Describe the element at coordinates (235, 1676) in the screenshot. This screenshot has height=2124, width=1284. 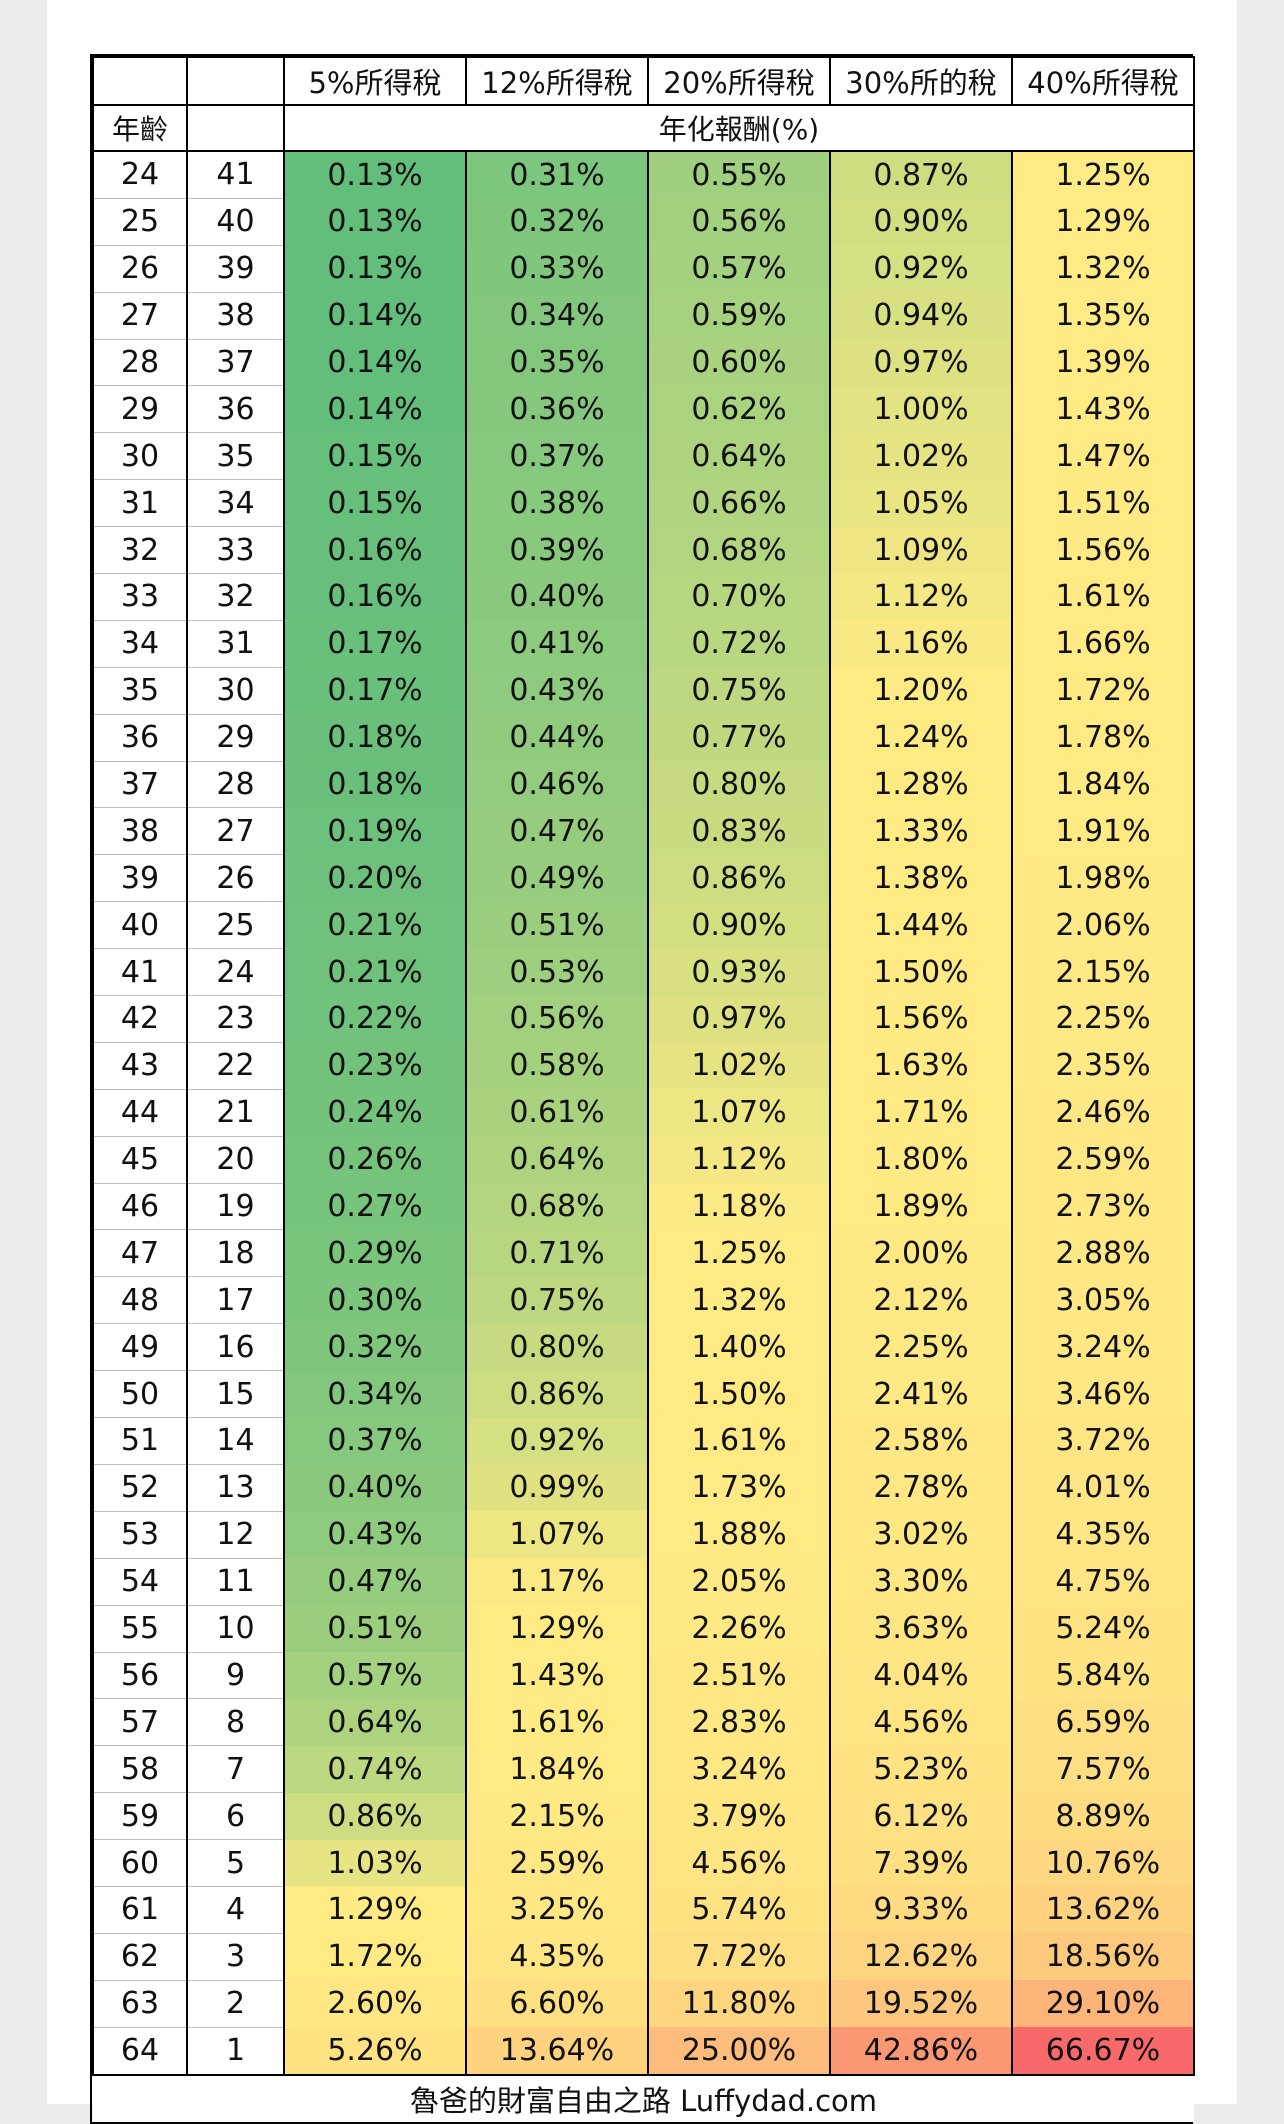
I see `years-cell: 9` at that location.